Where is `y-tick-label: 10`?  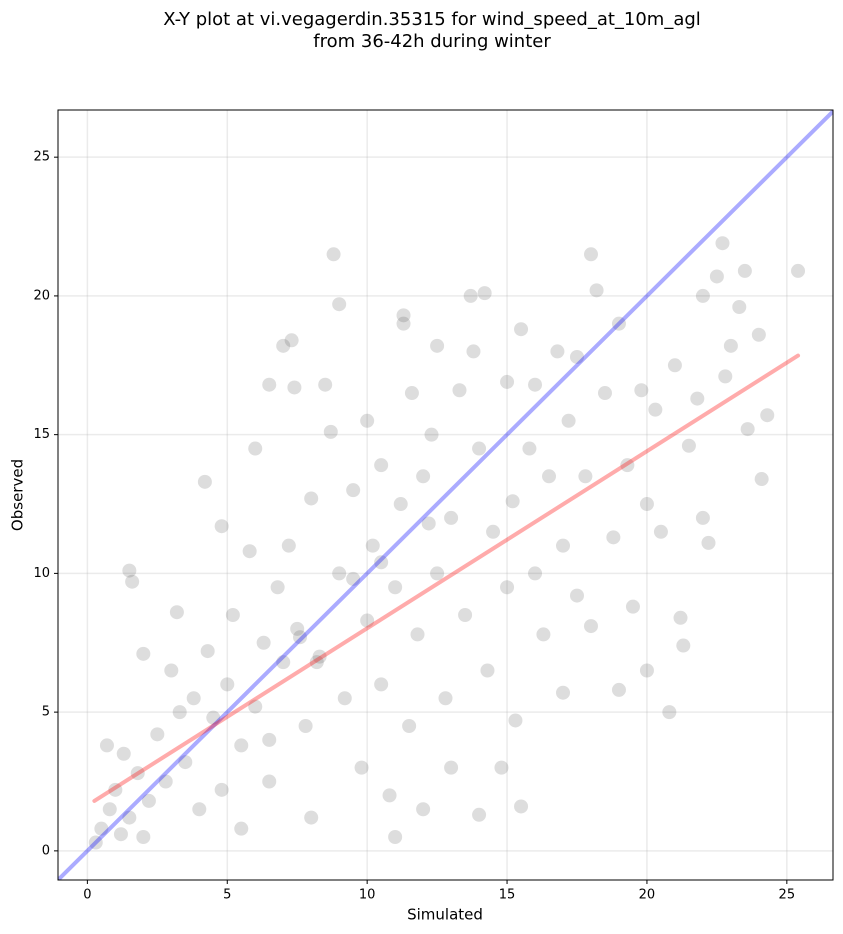
y-tick-label: 10 is located at coordinates (41, 573).